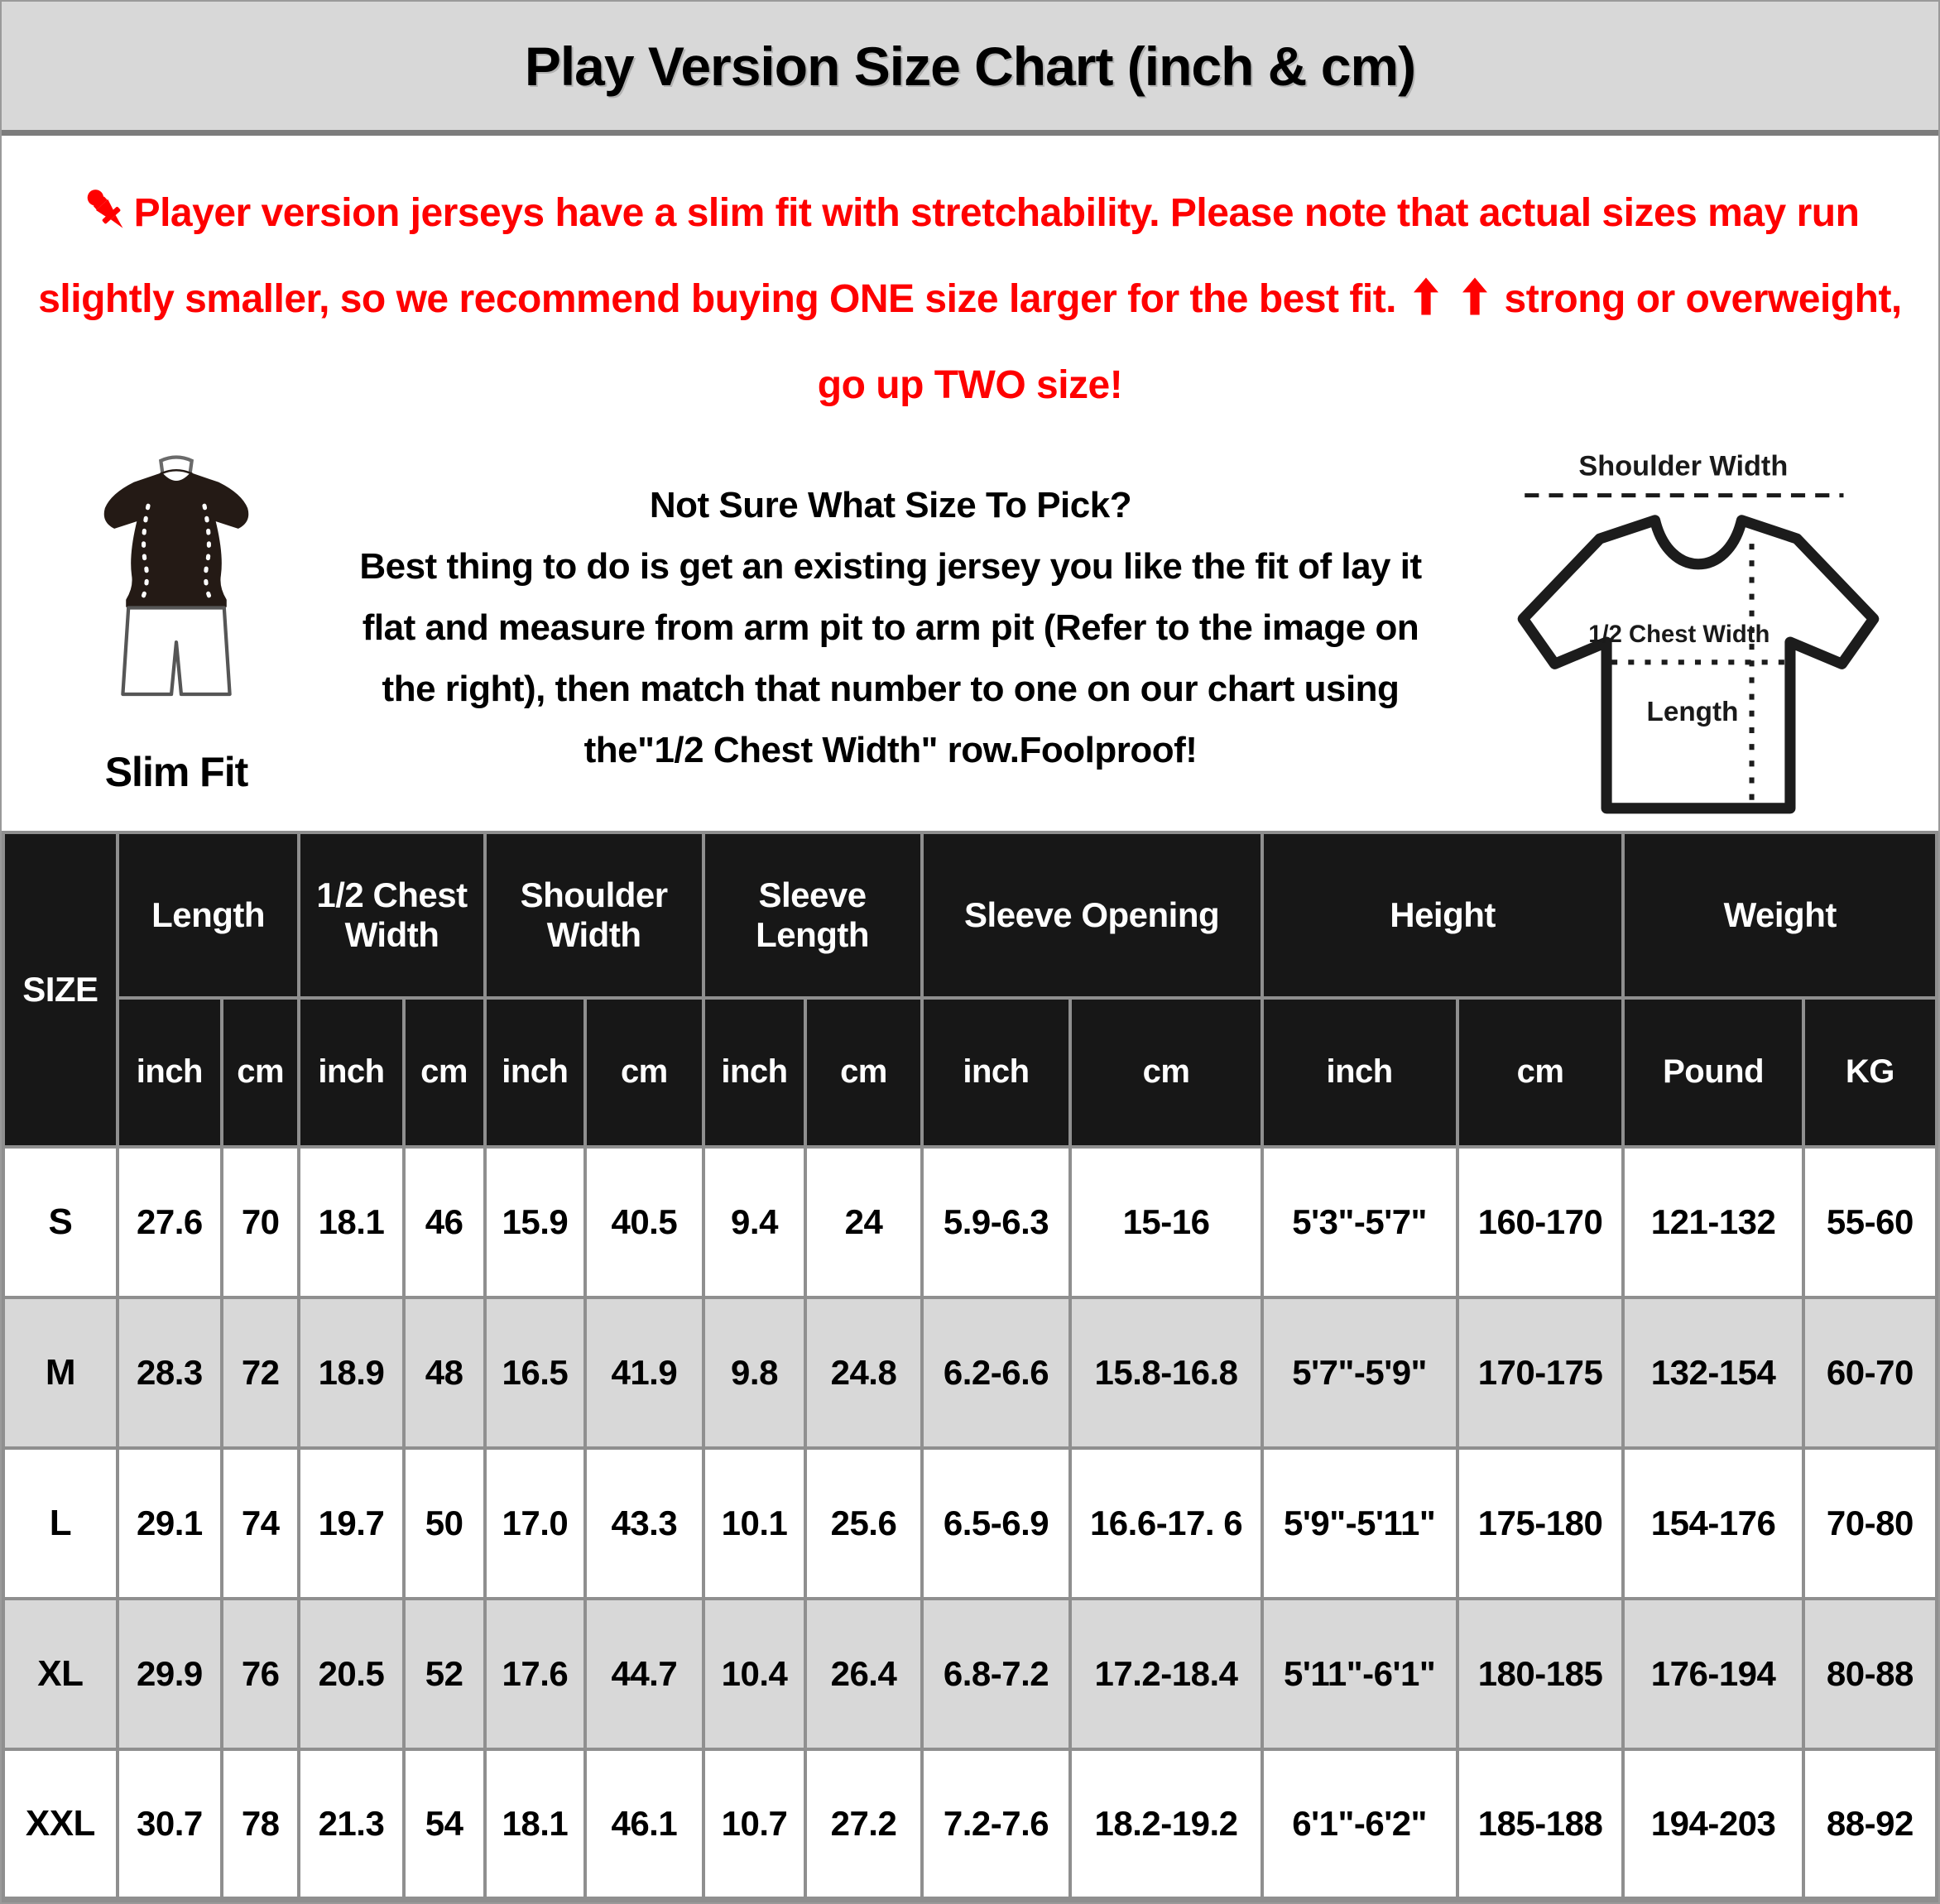  Describe the element at coordinates (996, 1221) in the screenshot. I see `value-cell: 5.9-6.3` at that location.